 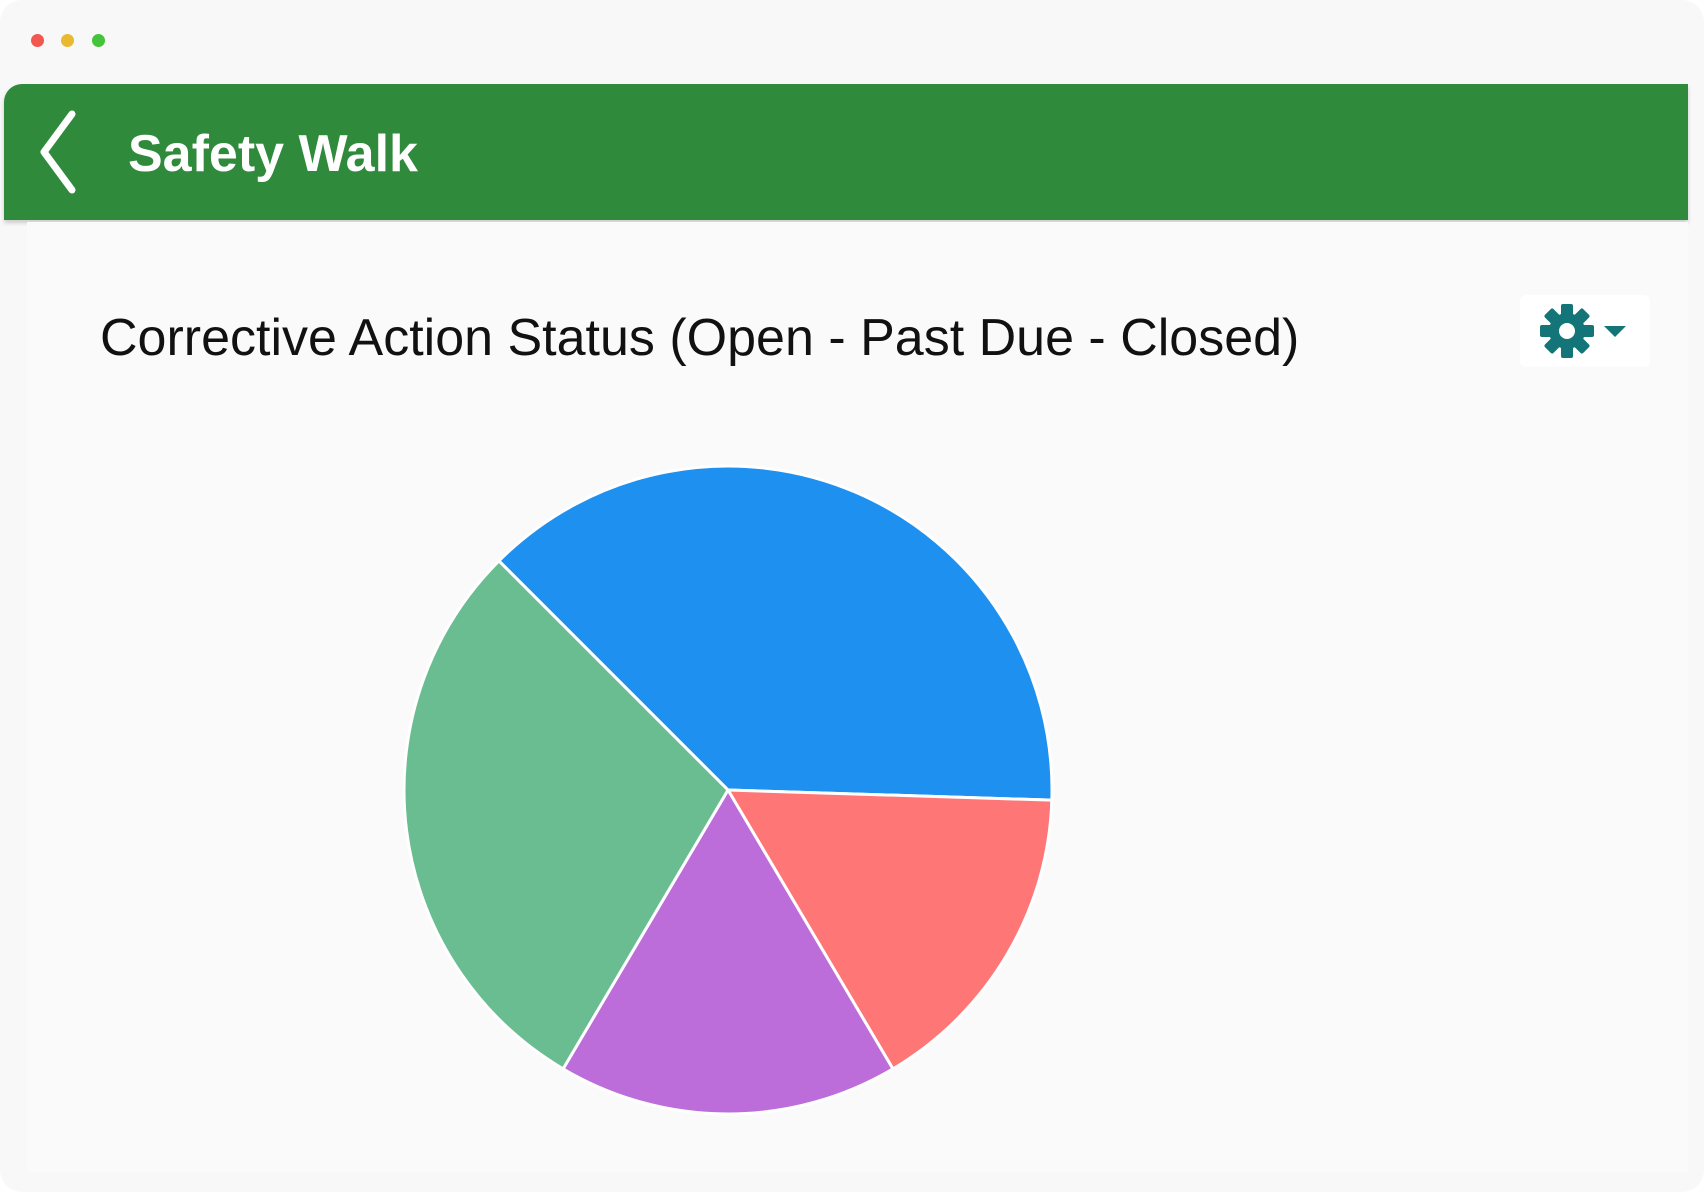 What do you see at coordinates (67, 40) in the screenshot?
I see `minimize-dot` at bounding box center [67, 40].